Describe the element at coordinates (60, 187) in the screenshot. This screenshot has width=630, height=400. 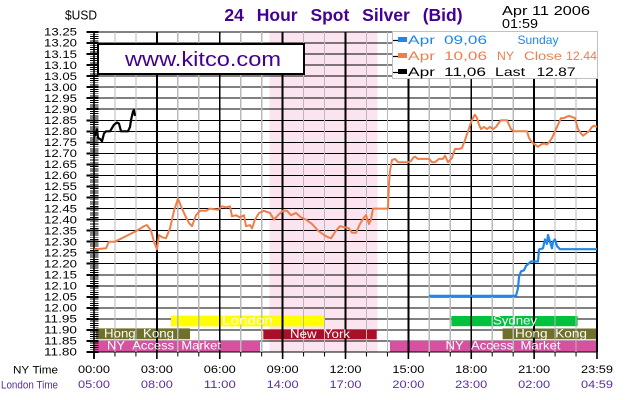
I see `svg-text: 12.55` at that location.